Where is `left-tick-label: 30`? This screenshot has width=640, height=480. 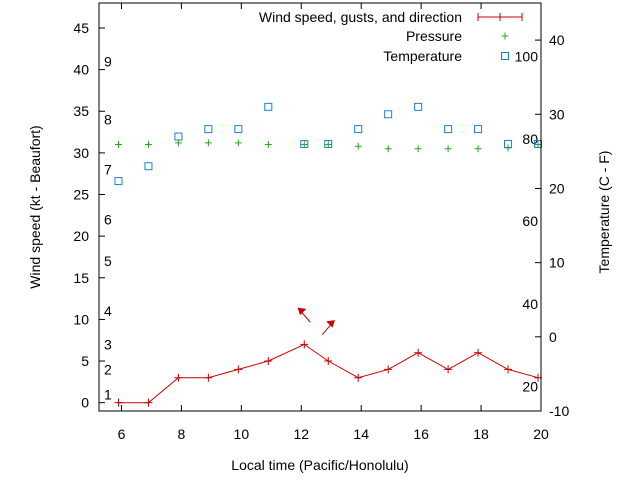 left-tick-label: 30 is located at coordinates (81, 153).